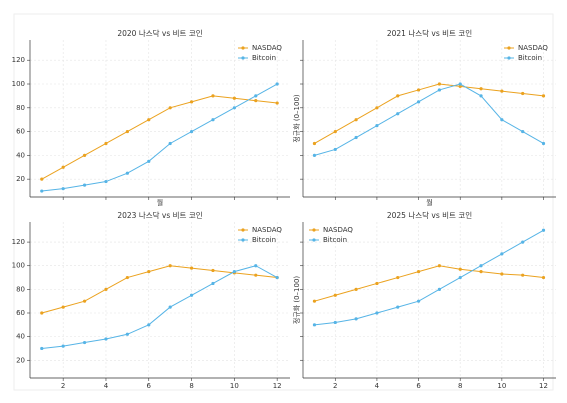  I want to click on y-tick-label: 40, so click(20, 337).